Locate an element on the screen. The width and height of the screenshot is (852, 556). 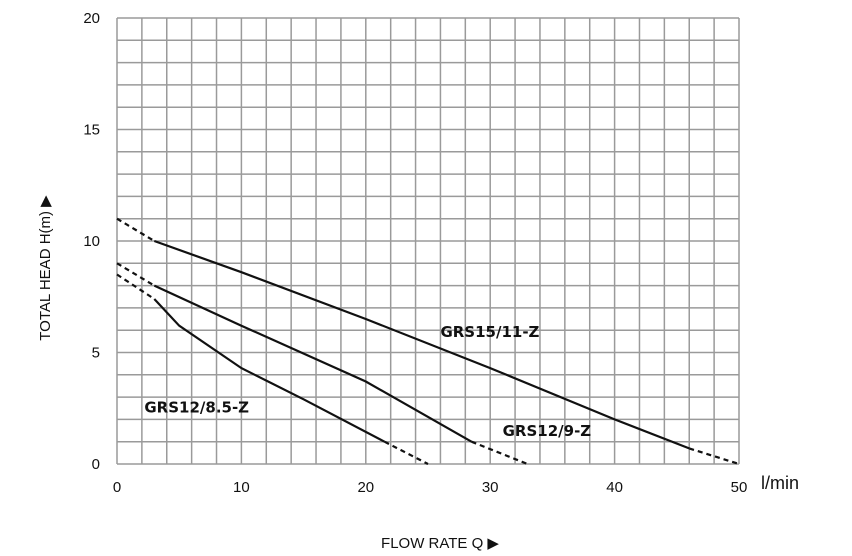
curve-grs12-9-z-dashed-end is located at coordinates (499, 453).